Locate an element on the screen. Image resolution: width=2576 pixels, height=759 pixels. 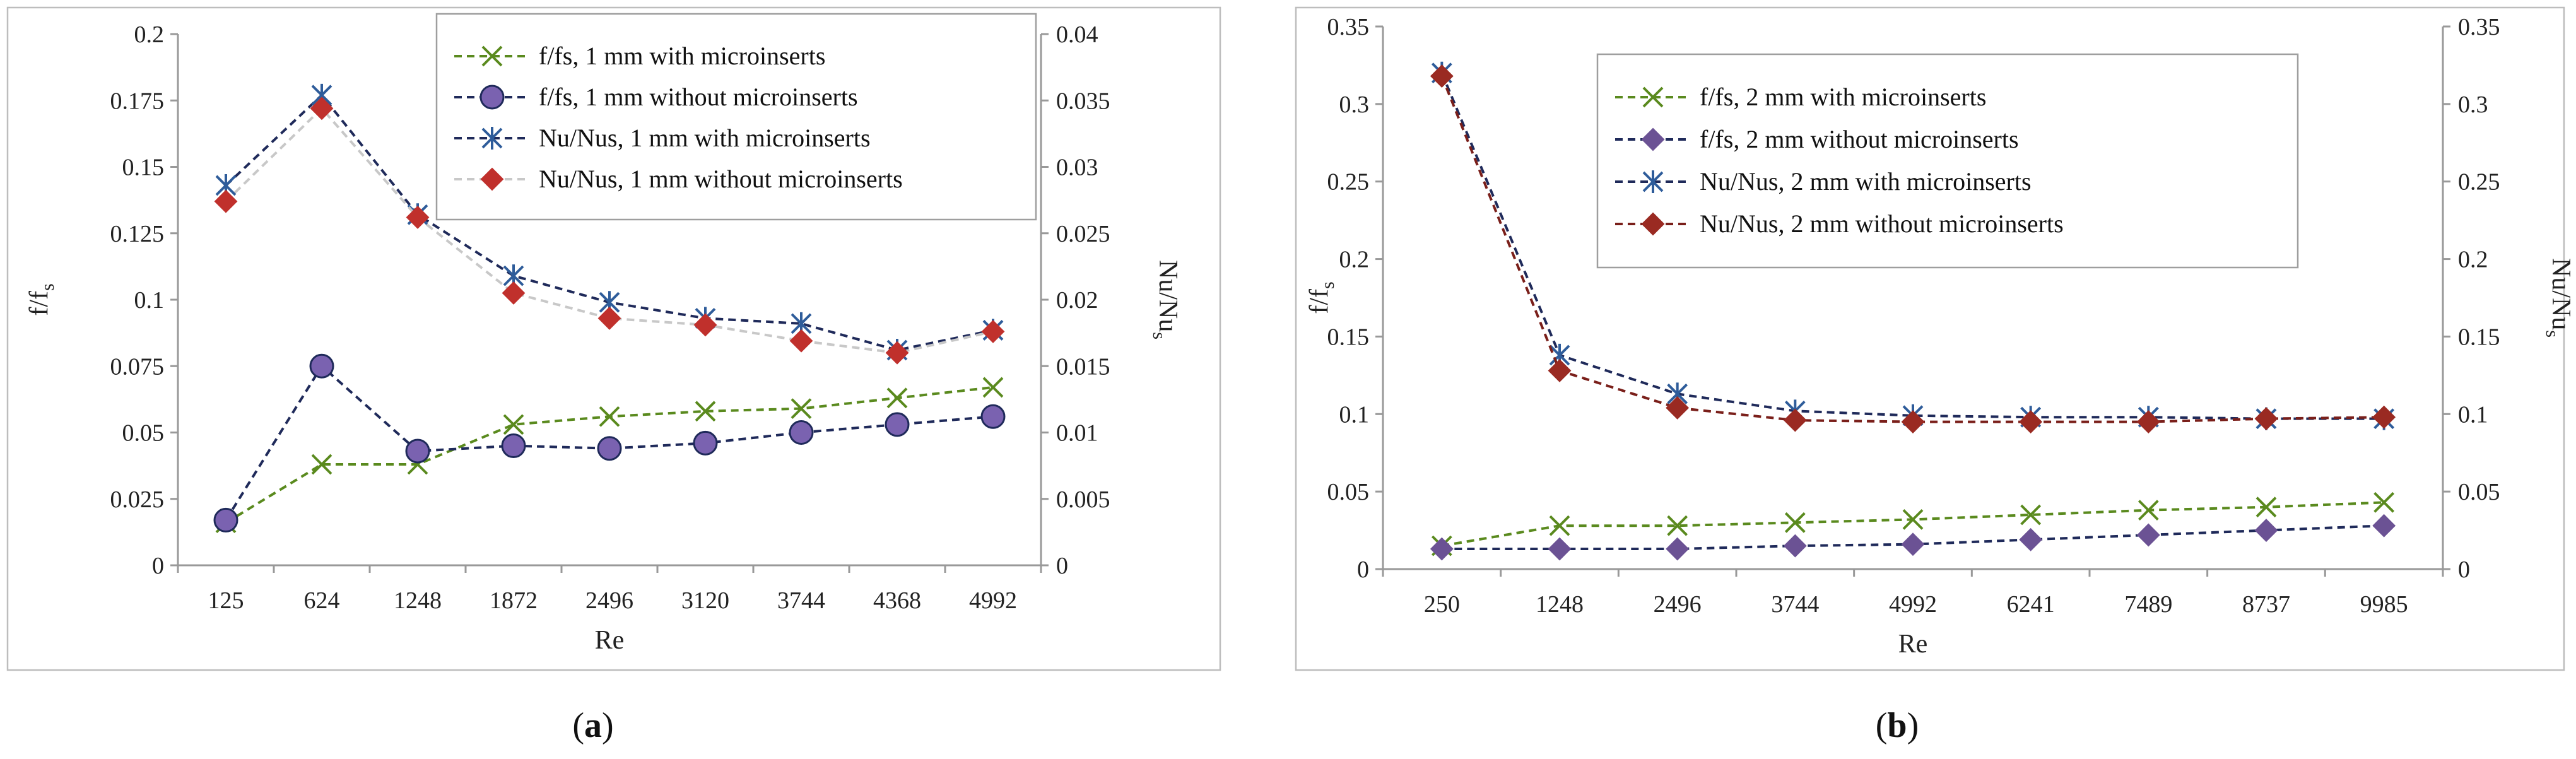
y-tick-label-right: 0.01 is located at coordinates (1077, 433).